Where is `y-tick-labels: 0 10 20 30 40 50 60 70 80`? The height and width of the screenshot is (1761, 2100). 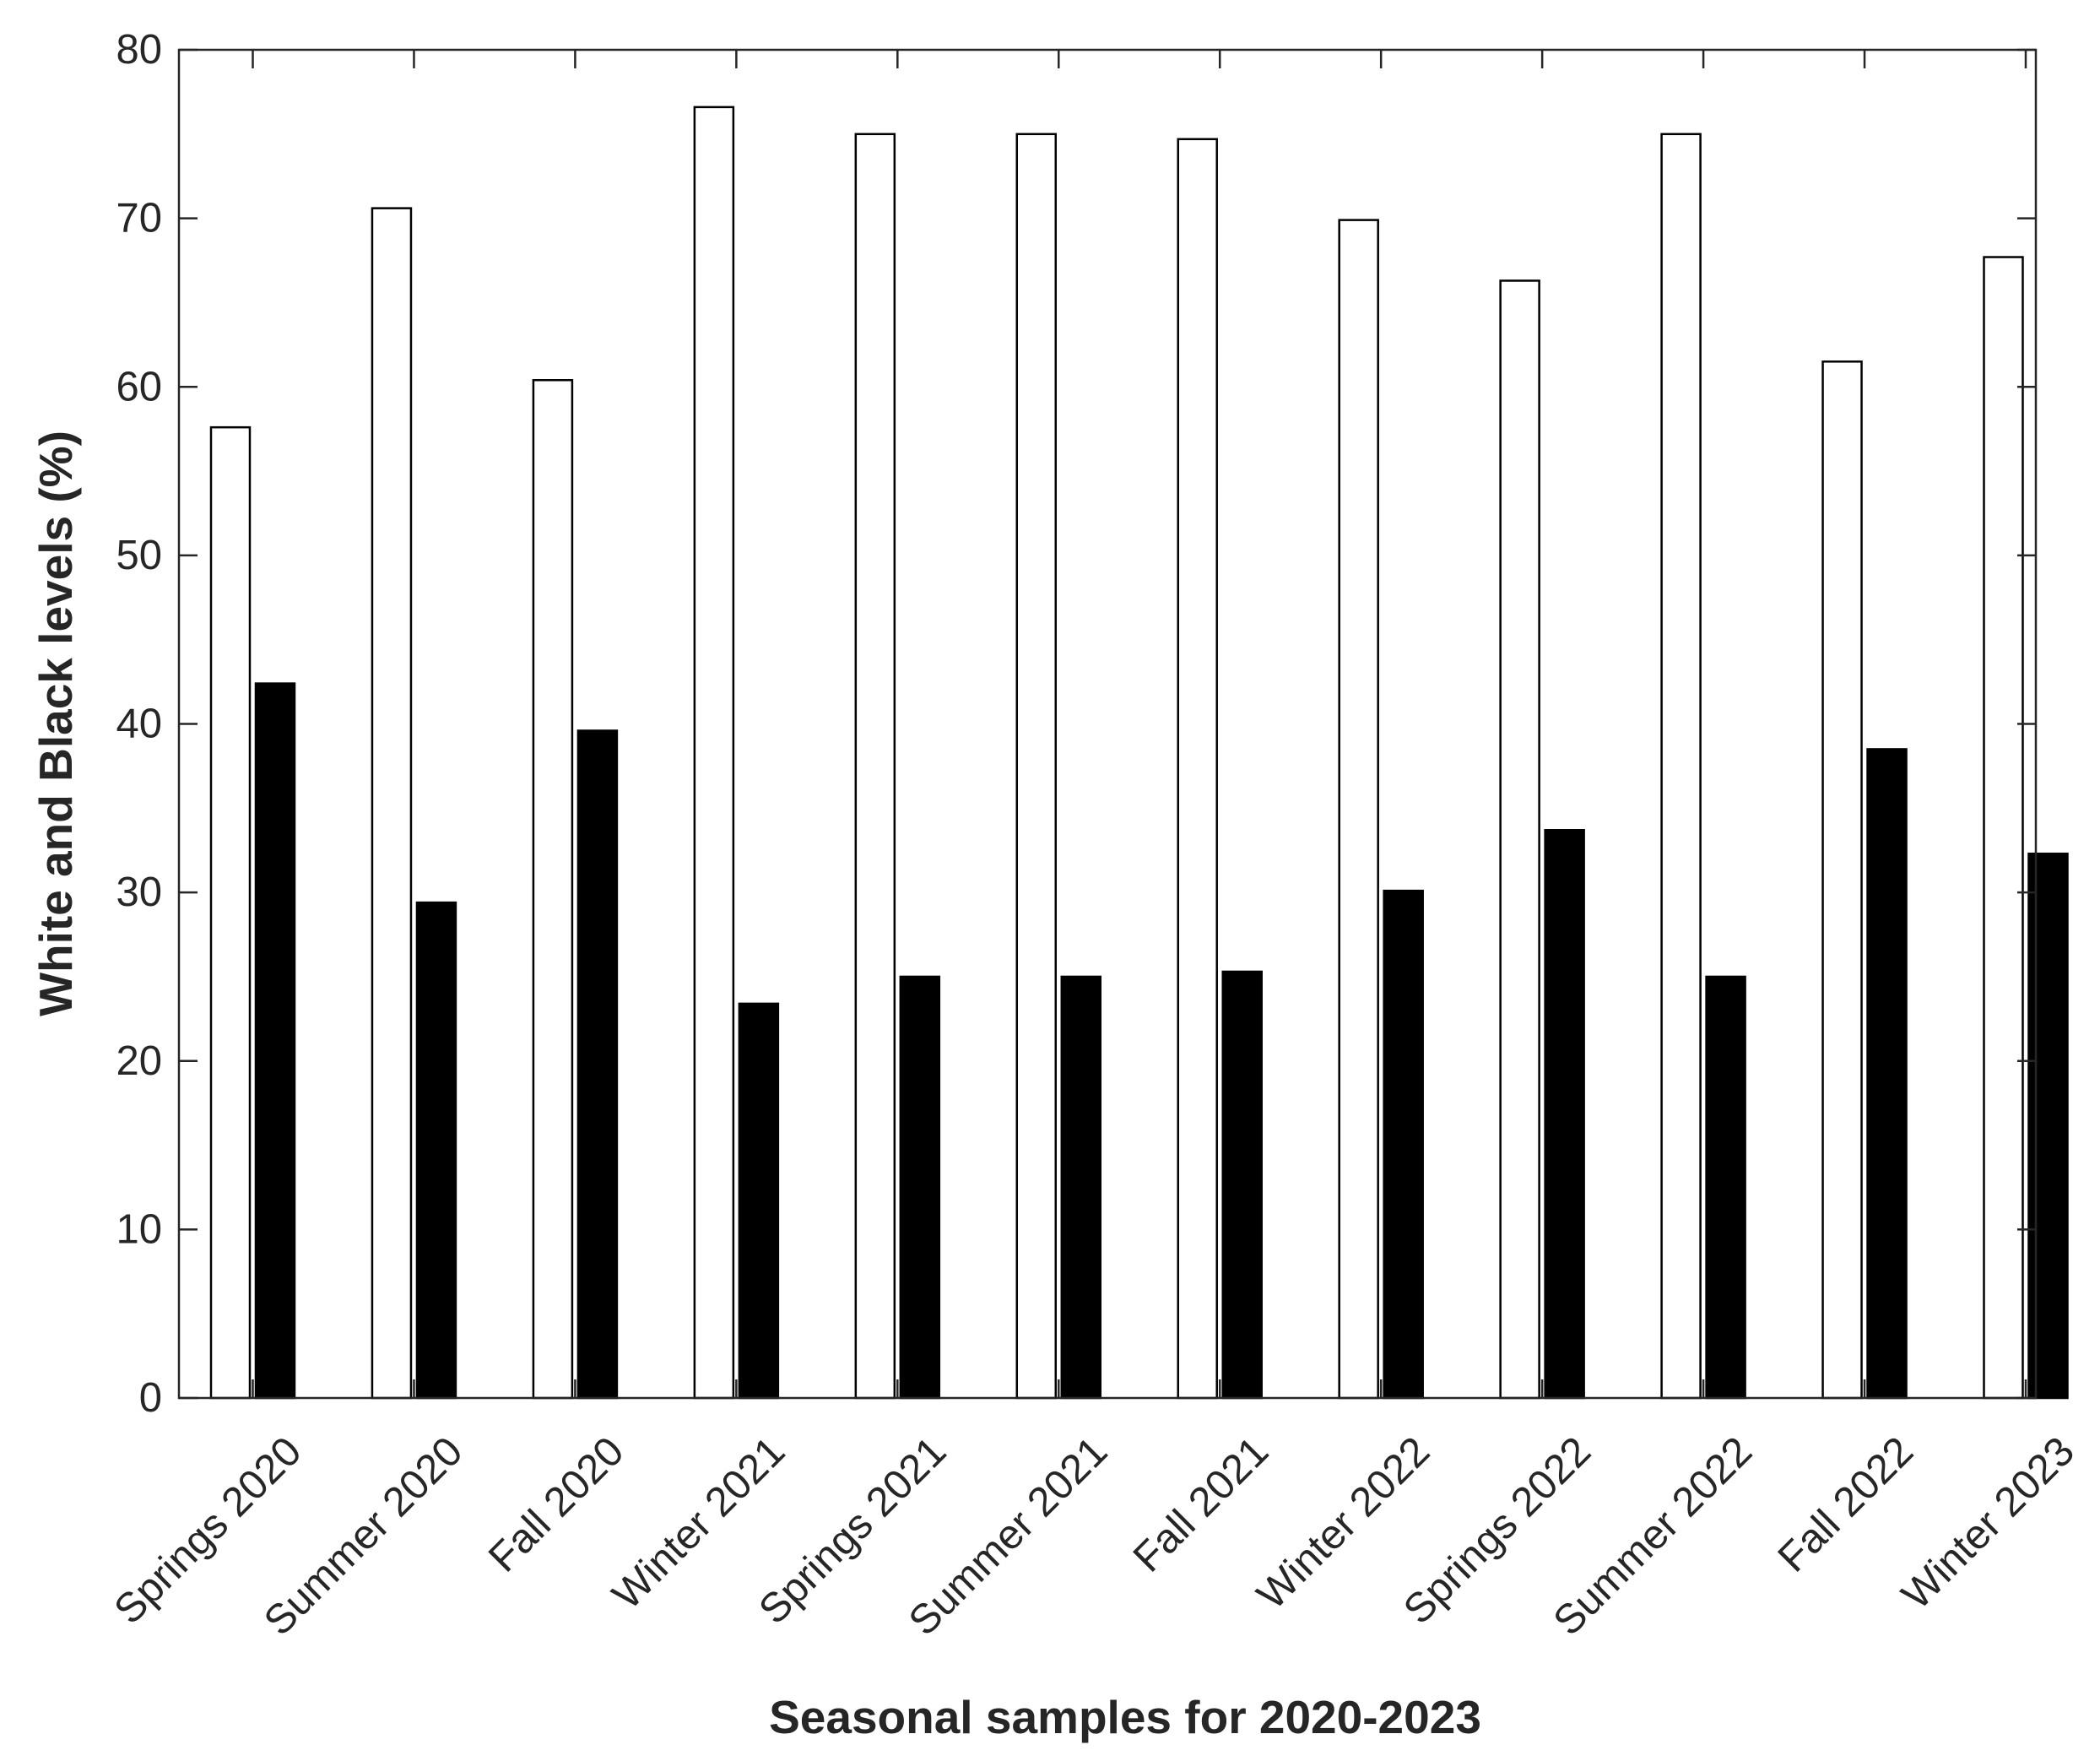 y-tick-labels: 0 10 20 30 40 50 60 70 80 is located at coordinates (139, 724).